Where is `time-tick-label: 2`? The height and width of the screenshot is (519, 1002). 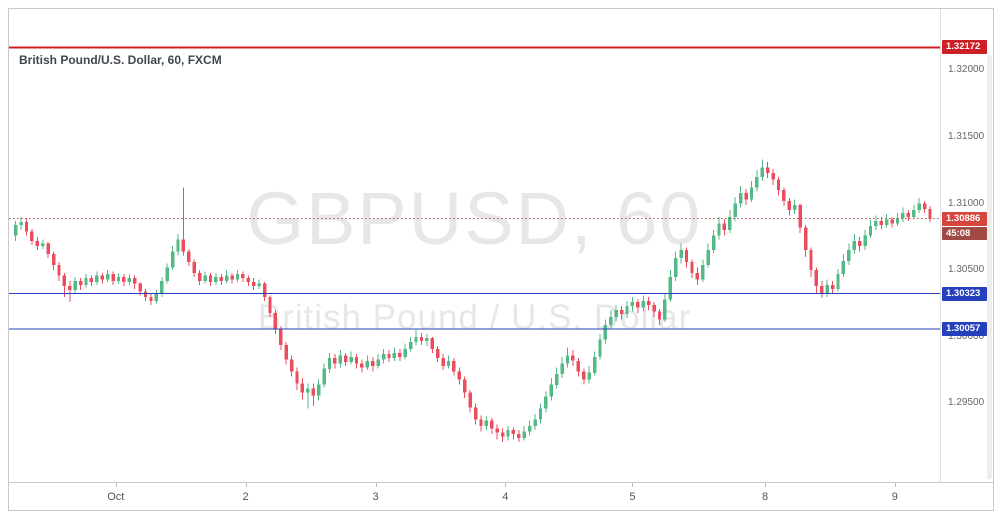
time-tick-label: 2 is located at coordinates (245, 497).